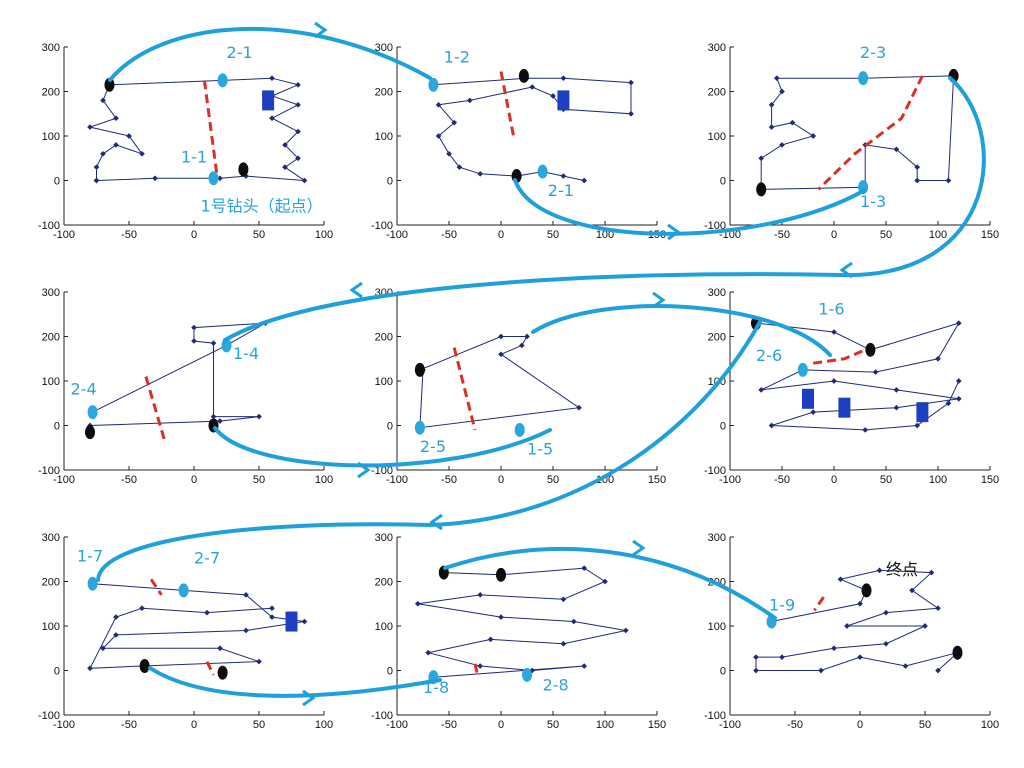  I want to click on point-label: 2-7, so click(207, 558).